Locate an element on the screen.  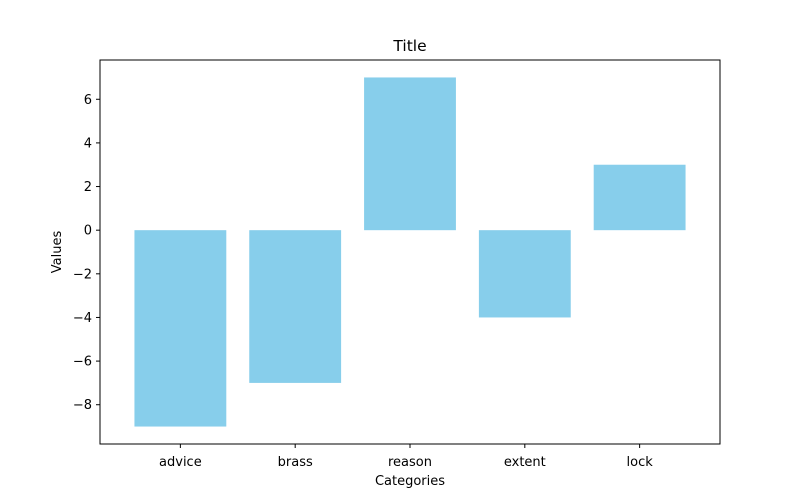
bar-extent is located at coordinates (524, 274).